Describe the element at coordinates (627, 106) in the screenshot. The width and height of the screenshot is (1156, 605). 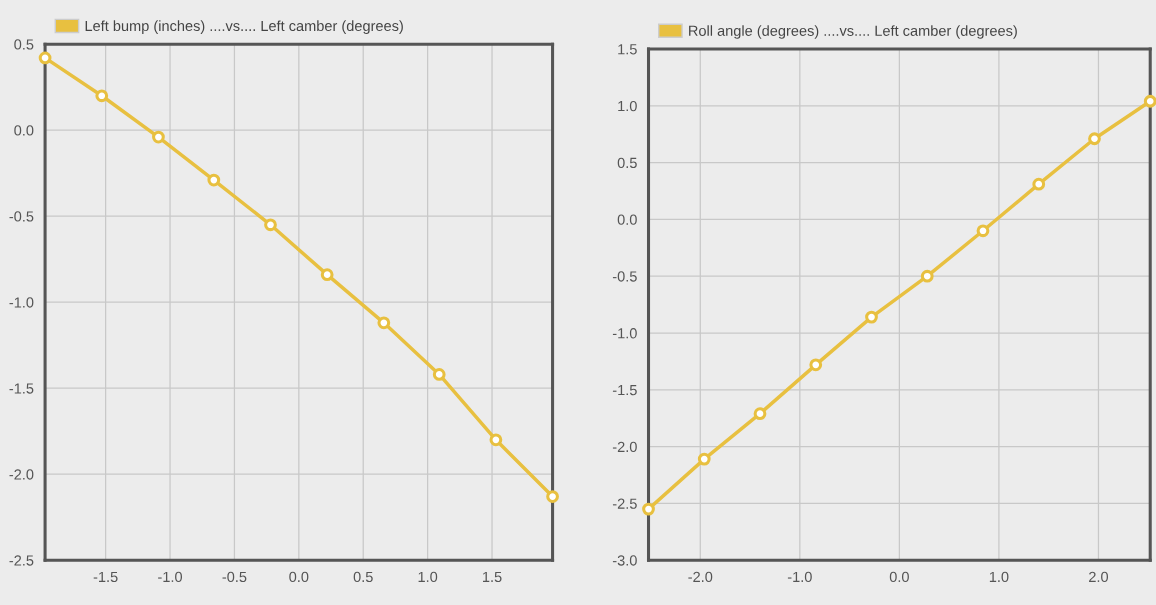
I see `y-tick-label: 1.0` at that location.